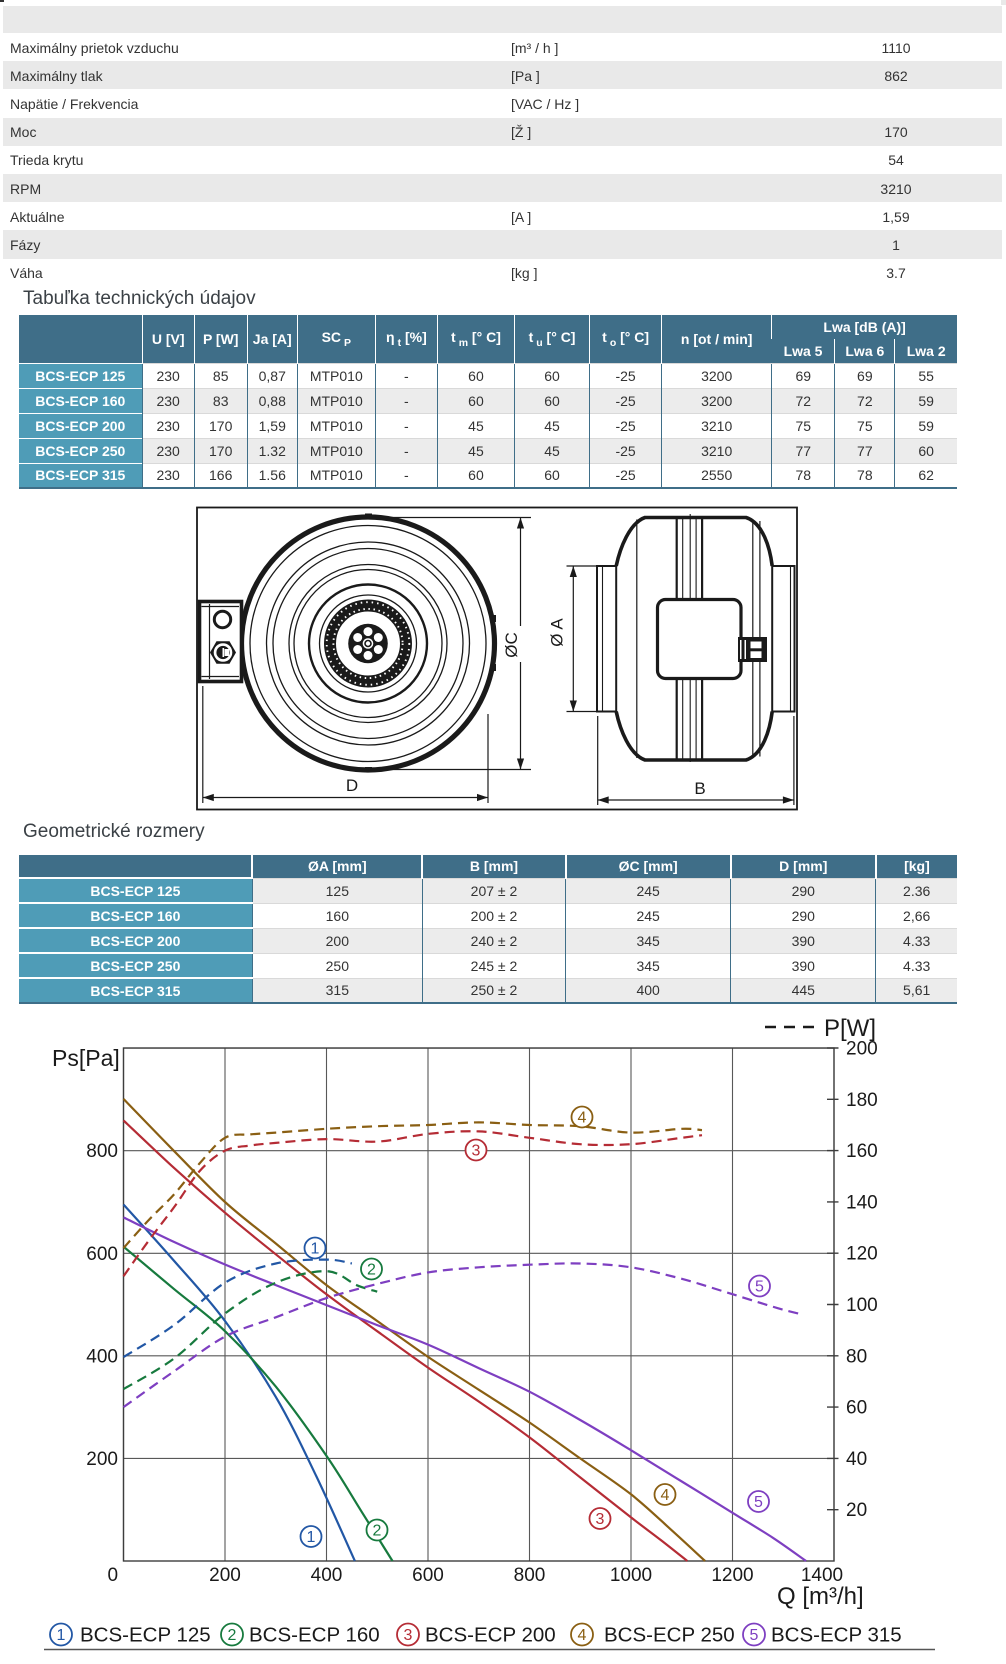  What do you see at coordinates (732, 1575) in the screenshot?
I see `svg-text: 1200` at bounding box center [732, 1575].